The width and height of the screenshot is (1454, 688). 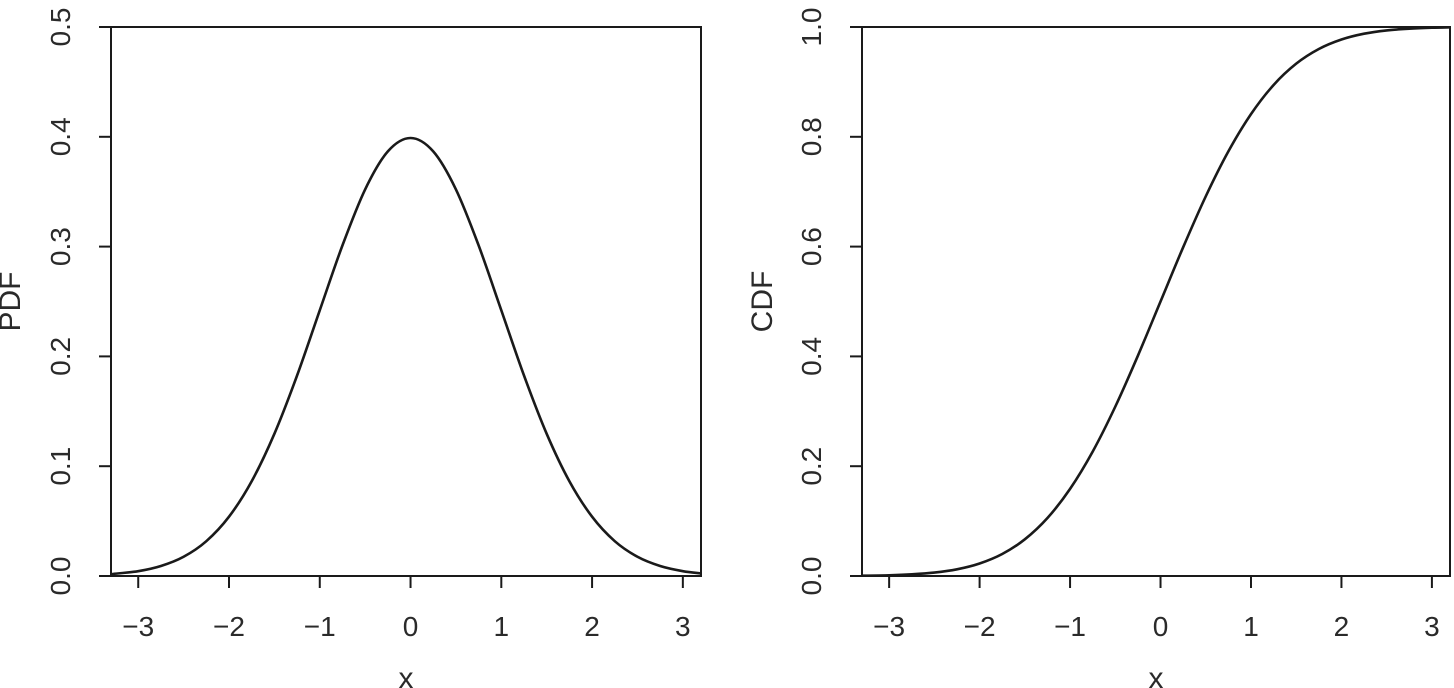 I want to click on pdf-x-tick-label: −3, so click(x=138, y=626).